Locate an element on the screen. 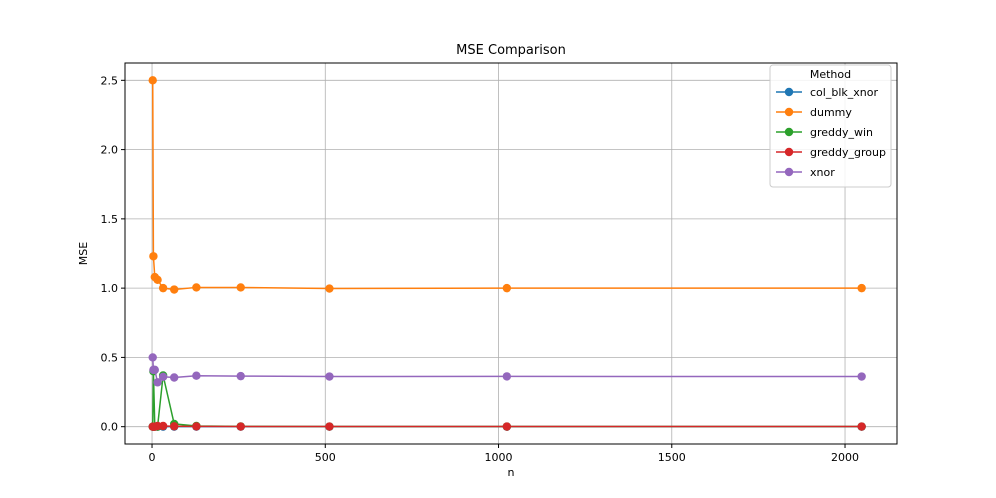  y-tick-label: 1.0 is located at coordinates (110, 288).